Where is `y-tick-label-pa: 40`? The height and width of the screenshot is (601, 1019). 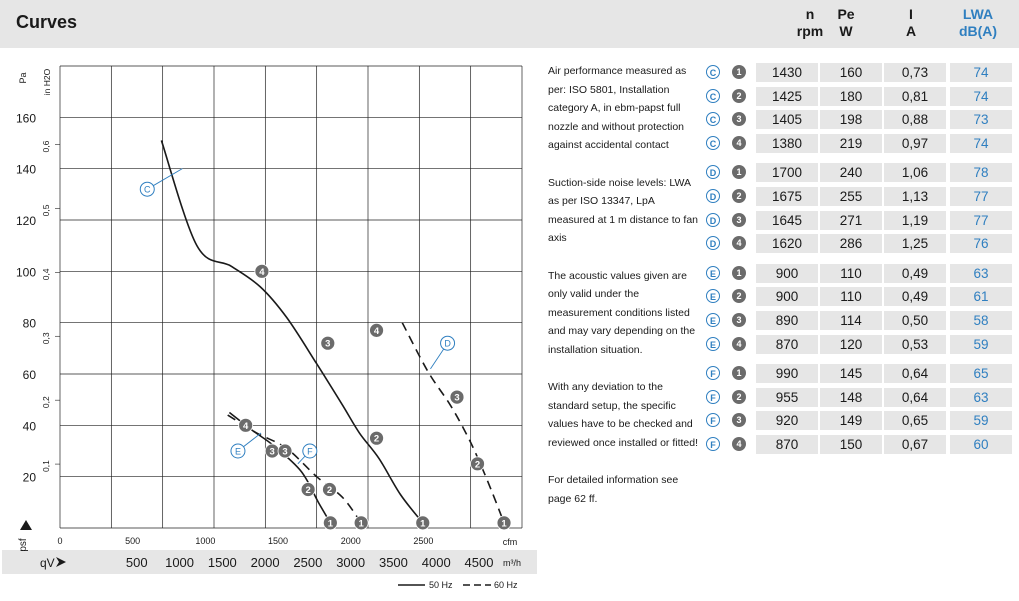
y-tick-label-pa: 40 is located at coordinates (30, 426).